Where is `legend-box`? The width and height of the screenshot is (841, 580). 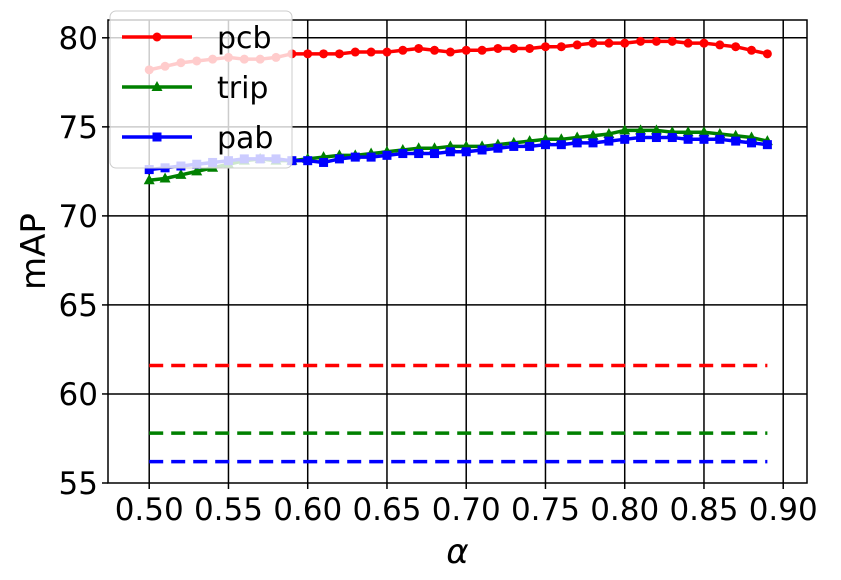 legend-box is located at coordinates (201, 89).